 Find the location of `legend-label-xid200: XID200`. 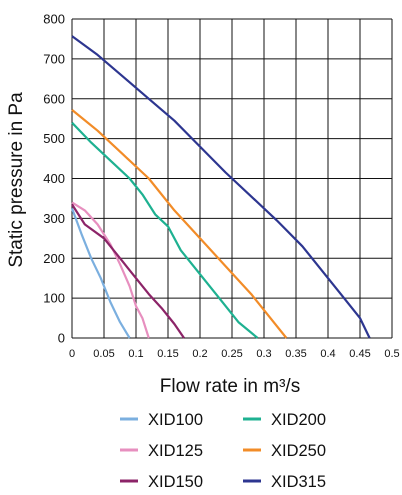

legend-label-xid200: XID200 is located at coordinates (298, 420).